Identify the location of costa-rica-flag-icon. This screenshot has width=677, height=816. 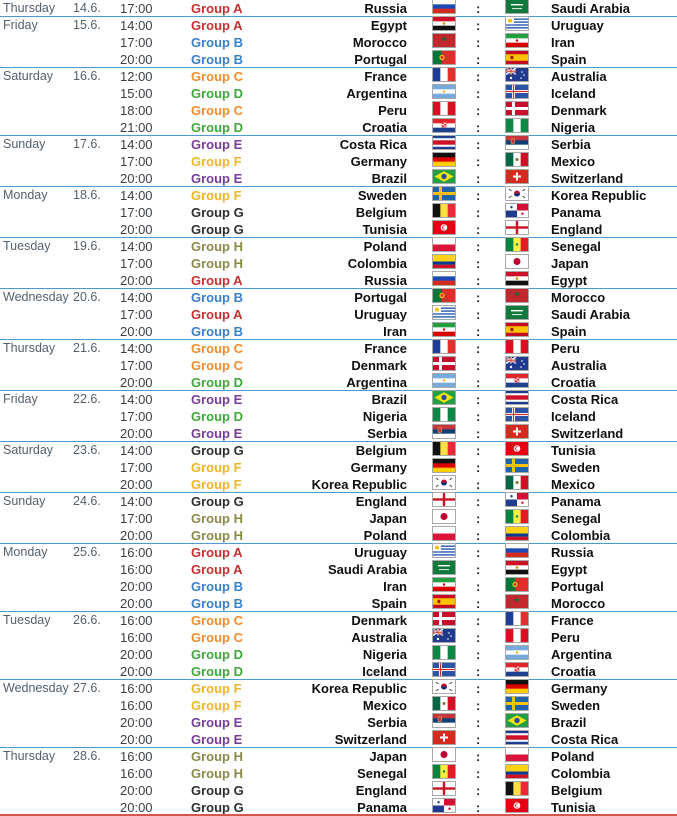
(517, 397).